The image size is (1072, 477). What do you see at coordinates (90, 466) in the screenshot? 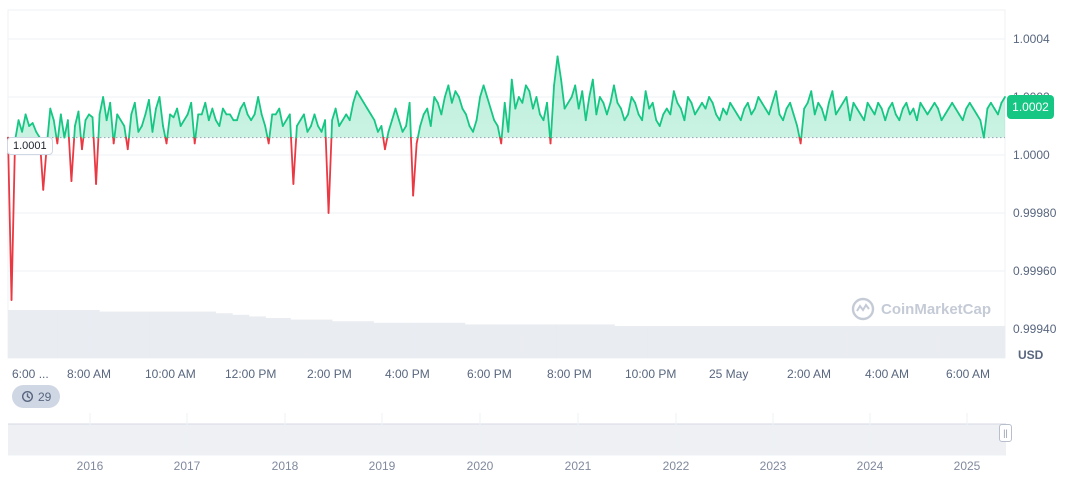
I see `navigator-year-label: 2016` at bounding box center [90, 466].